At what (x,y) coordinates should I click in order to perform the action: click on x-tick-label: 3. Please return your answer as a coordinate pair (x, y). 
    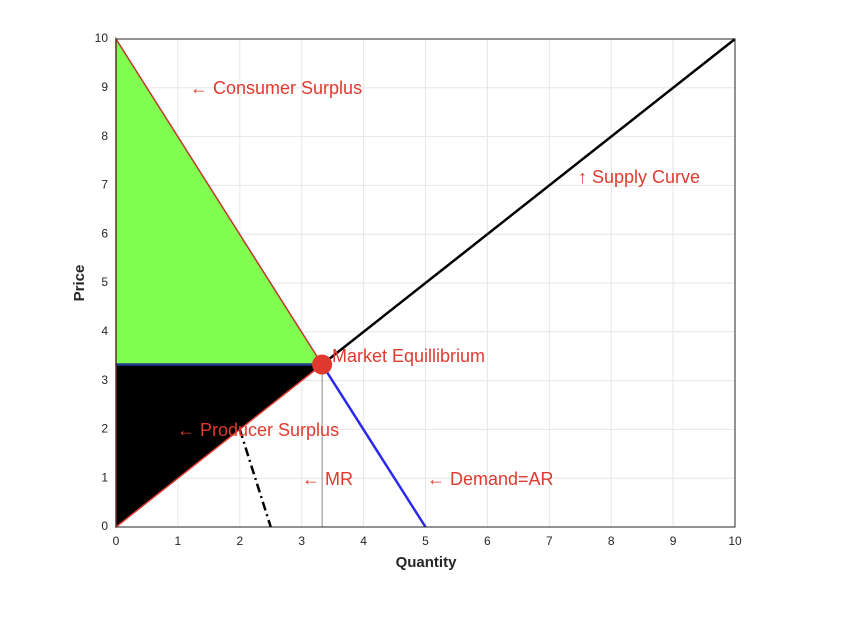
    Looking at the image, I should click on (301, 541).